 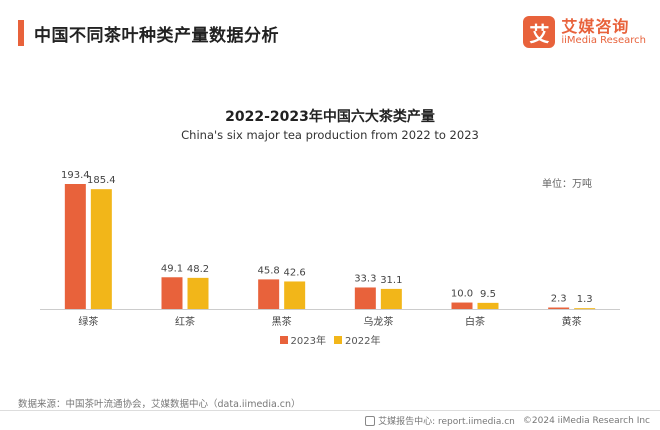 What do you see at coordinates (475, 321) in the screenshot?
I see `x-tick-label-4: 白茶` at bounding box center [475, 321].